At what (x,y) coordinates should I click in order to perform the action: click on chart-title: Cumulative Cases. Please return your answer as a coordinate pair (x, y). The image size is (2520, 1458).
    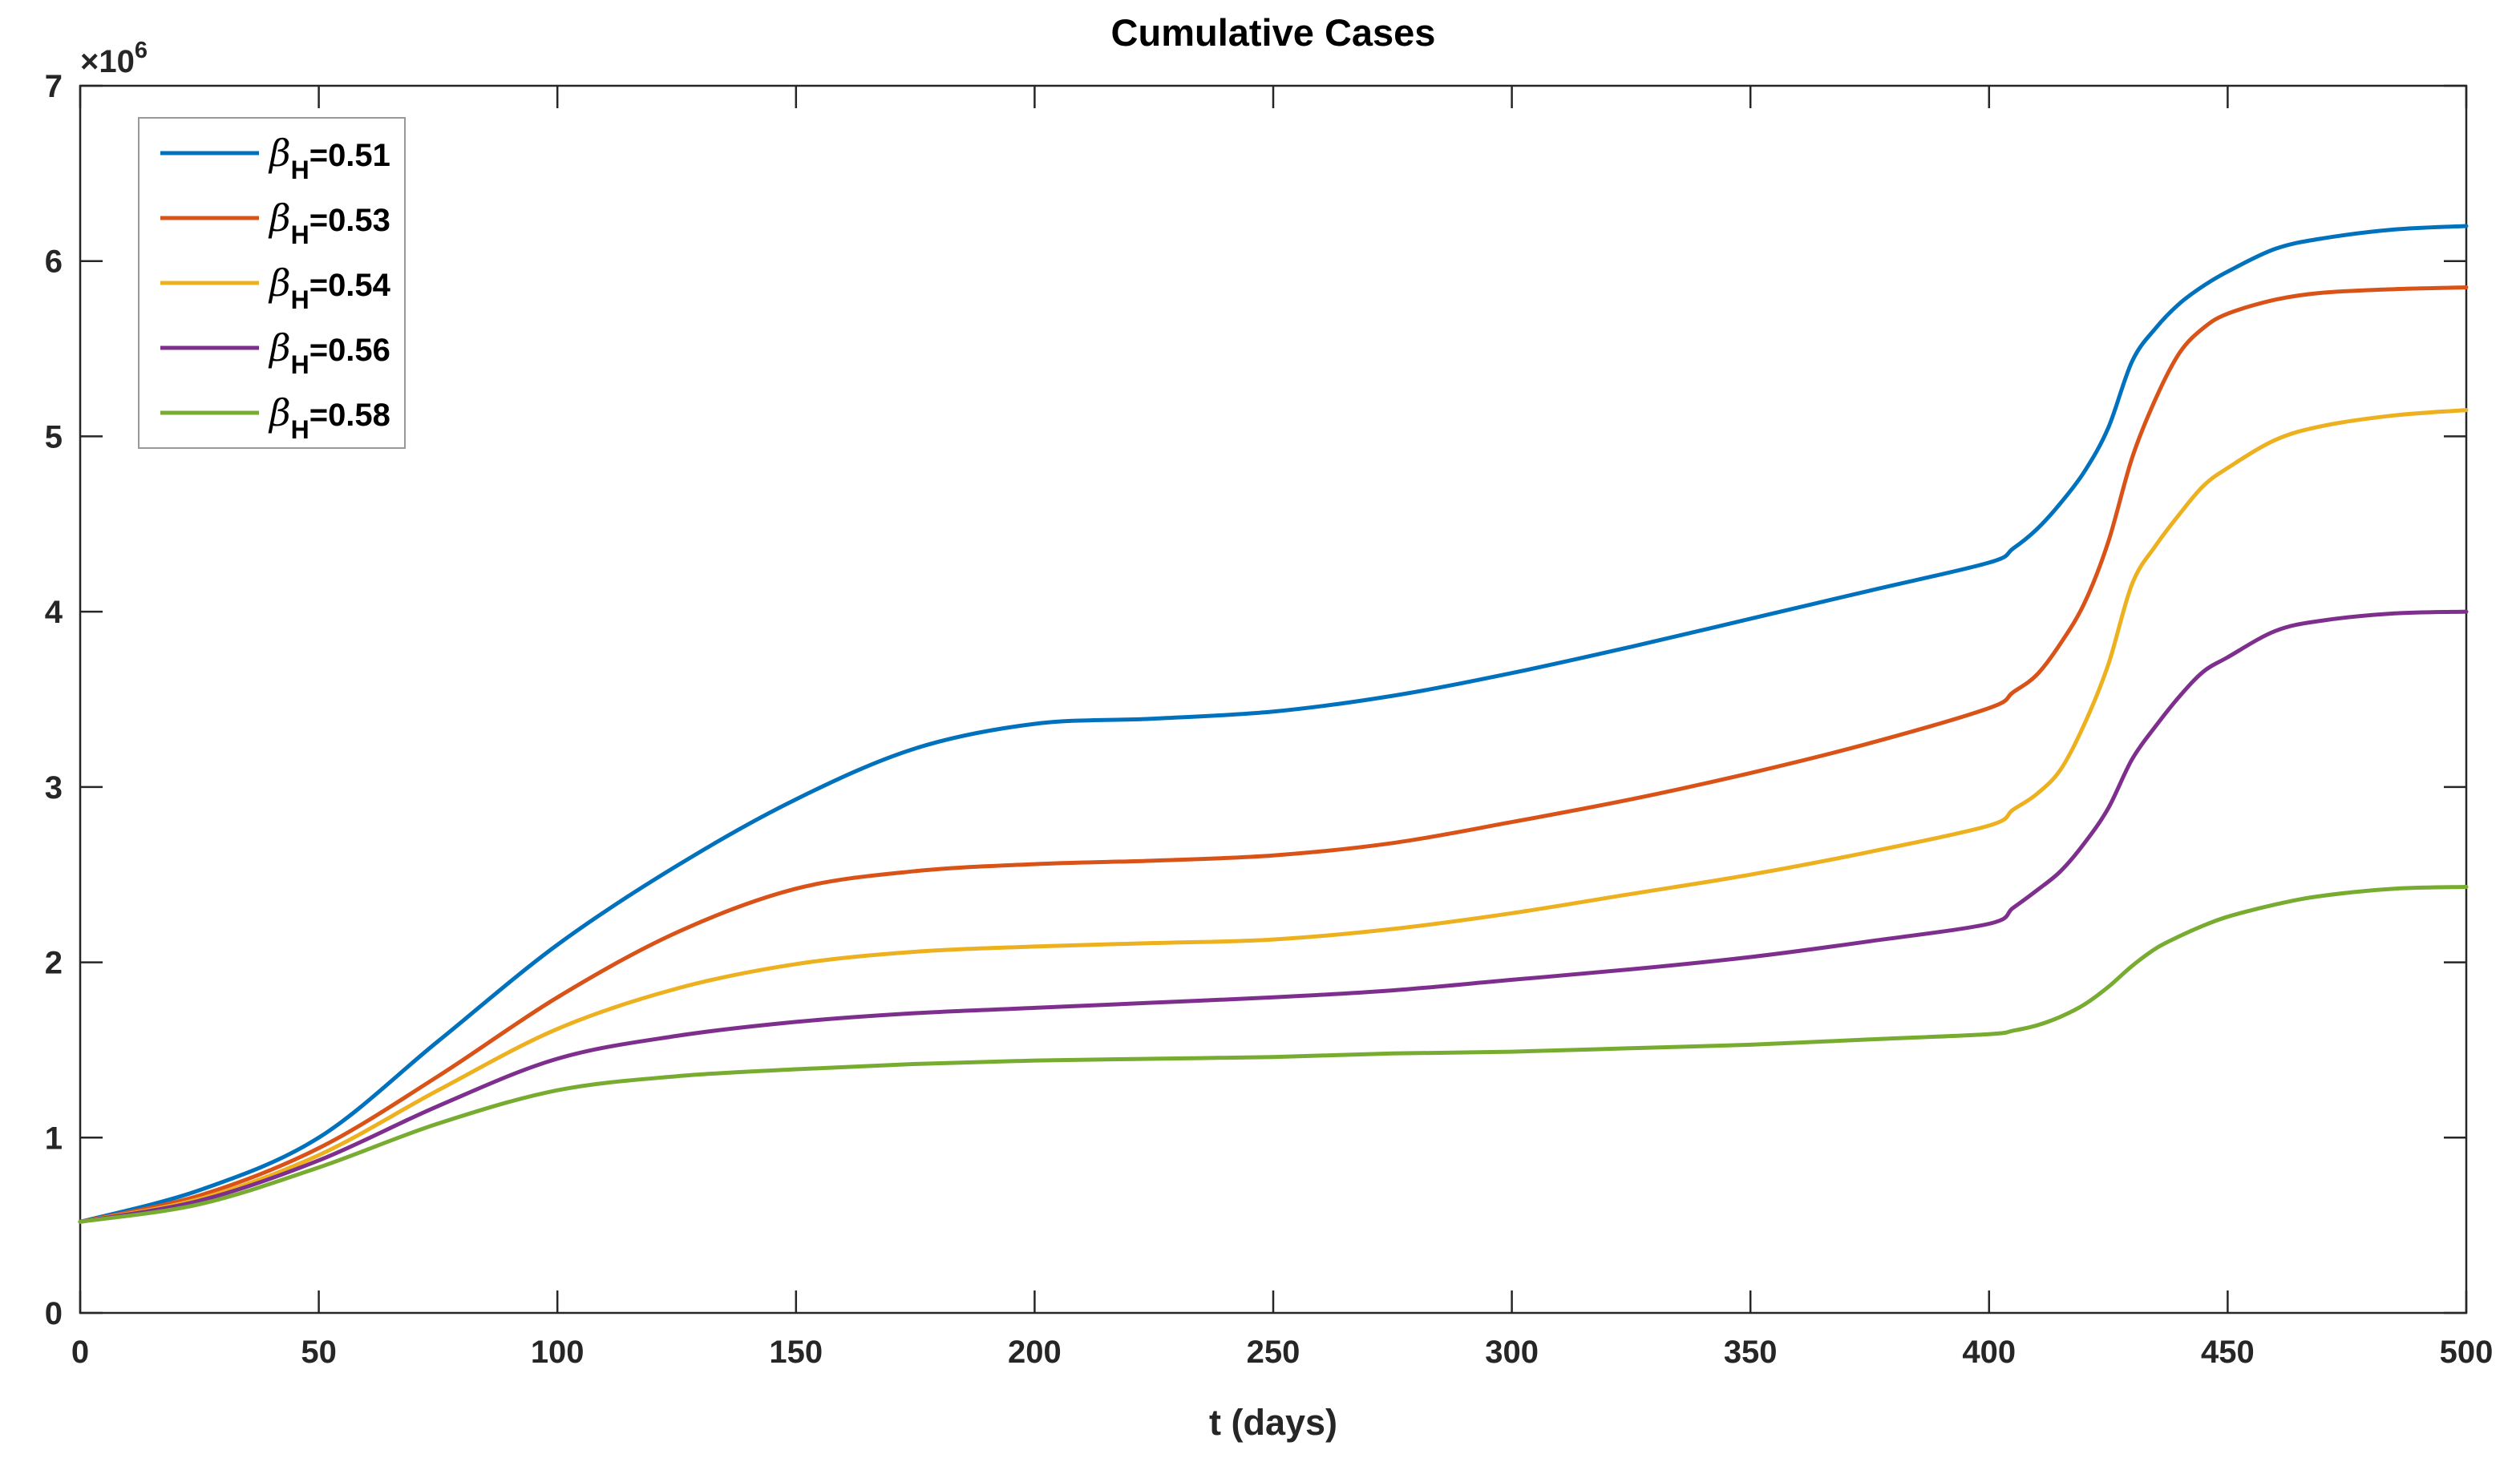
    Looking at the image, I should click on (1273, 32).